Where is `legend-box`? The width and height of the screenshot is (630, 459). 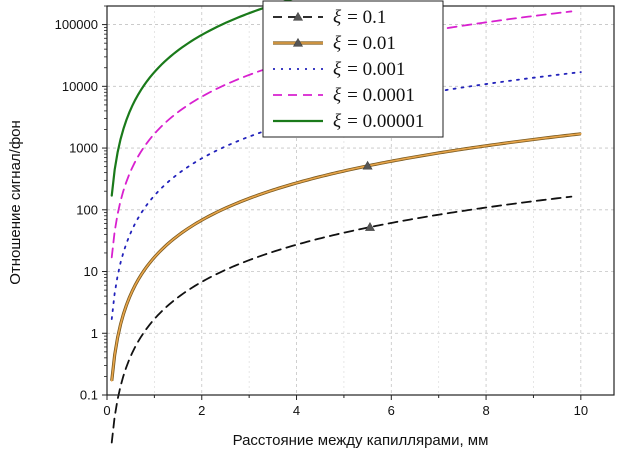 legend-box is located at coordinates (353, 69).